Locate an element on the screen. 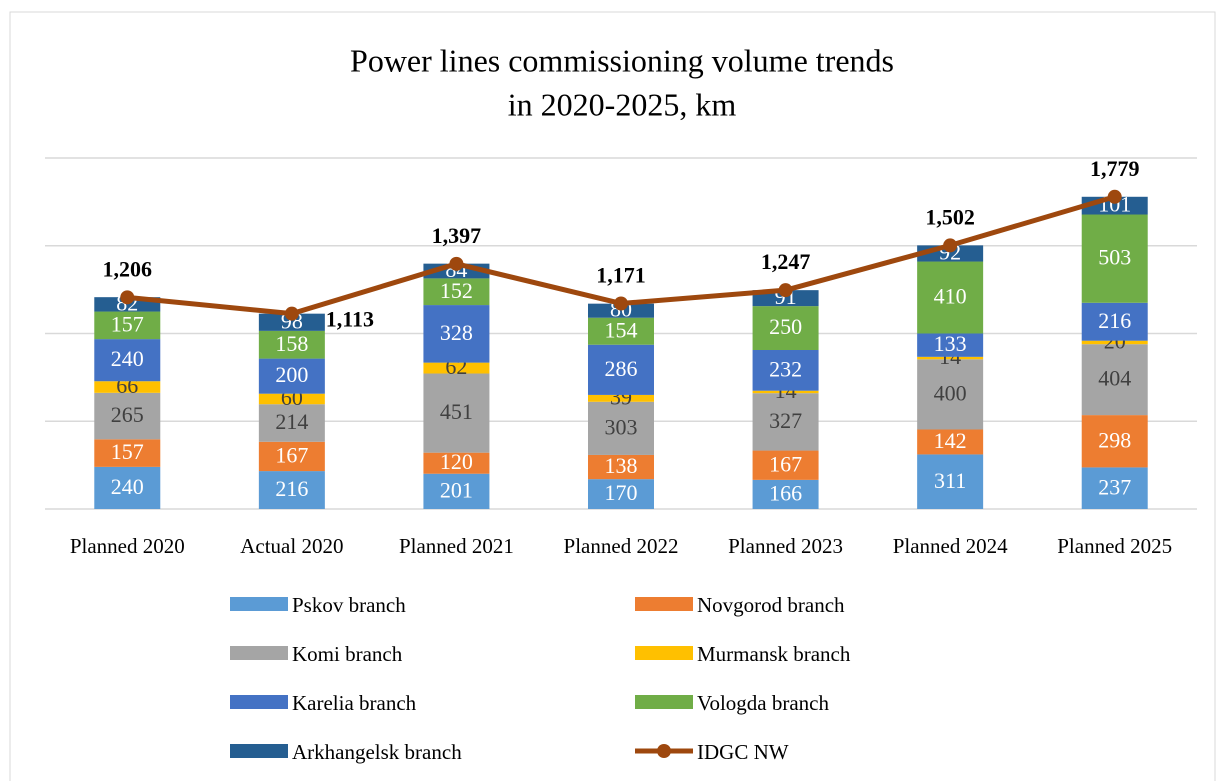 This screenshot has height=781, width=1221. data-label: 170 is located at coordinates (621, 492).